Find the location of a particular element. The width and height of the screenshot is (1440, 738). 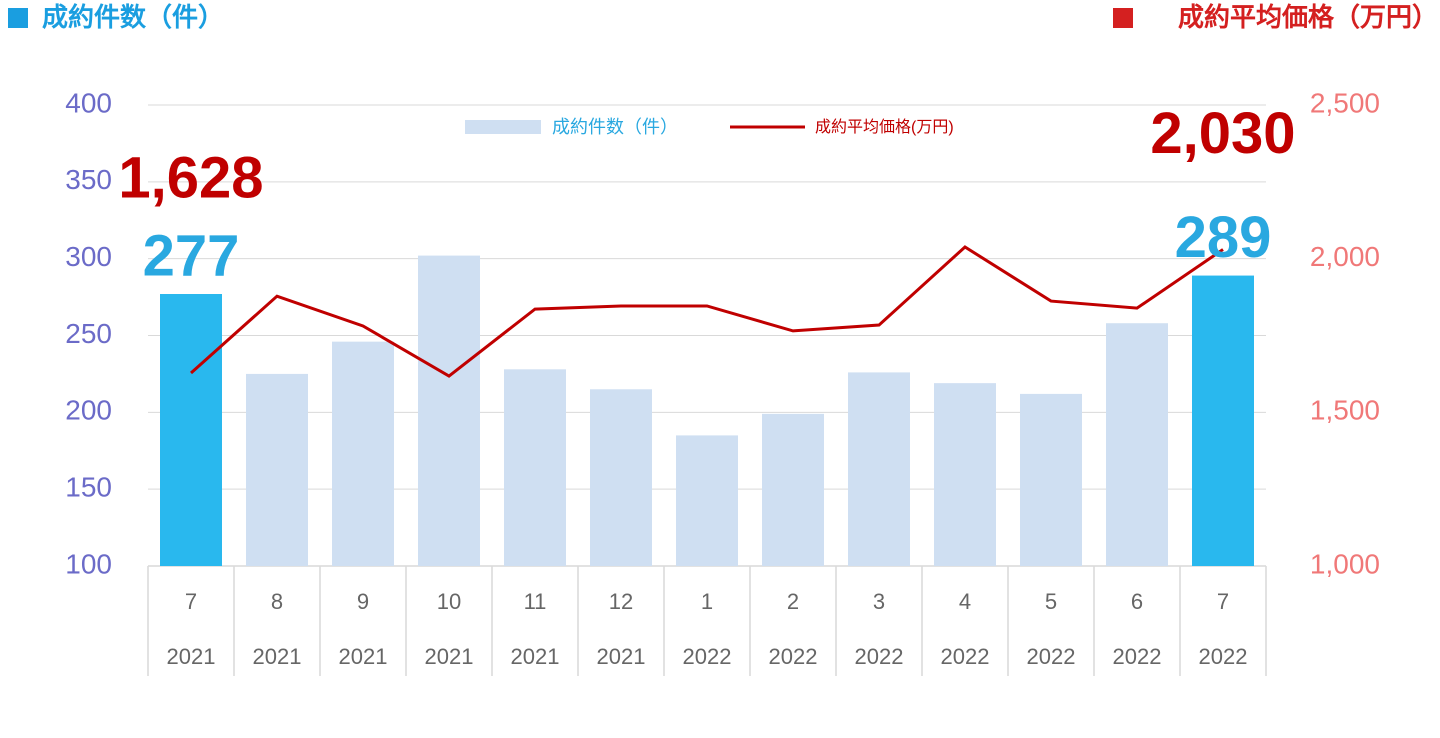

y2-tick-label: 2,500 is located at coordinates (1345, 102).